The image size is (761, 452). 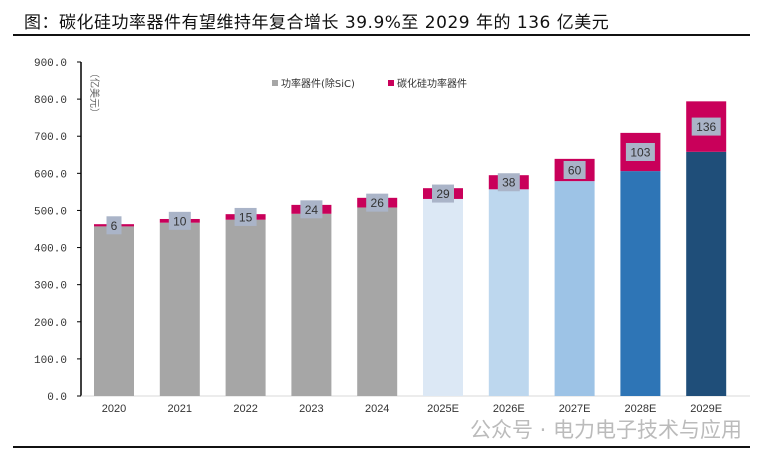 What do you see at coordinates (640, 283) in the screenshot?
I see `bar-base-2028E` at bounding box center [640, 283].